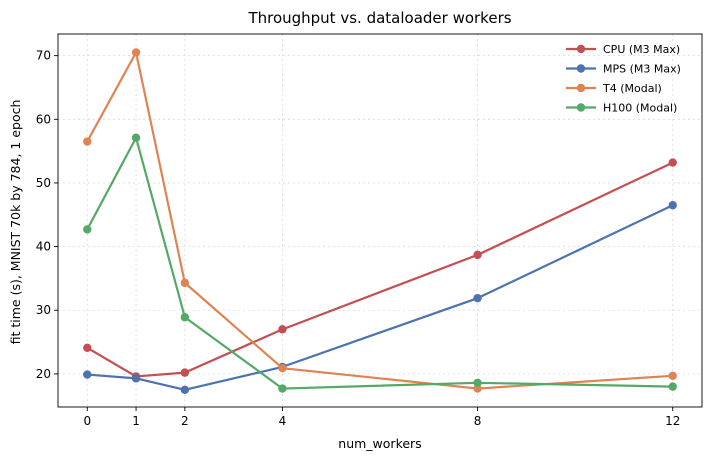 Image resolution: width=711 pixels, height=461 pixels. I want to click on legend-item-t4-modal: T4 (Modal), so click(614, 88).